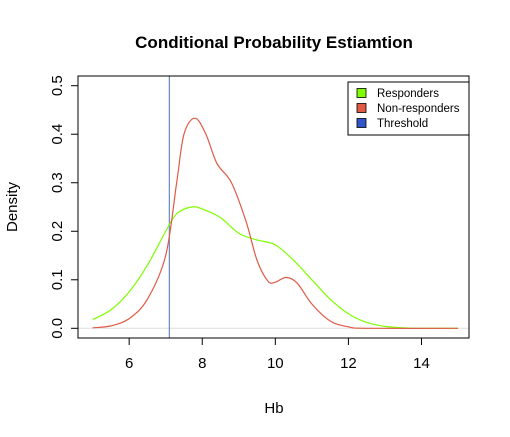  I want to click on x-tick-label: 12, so click(348, 363).